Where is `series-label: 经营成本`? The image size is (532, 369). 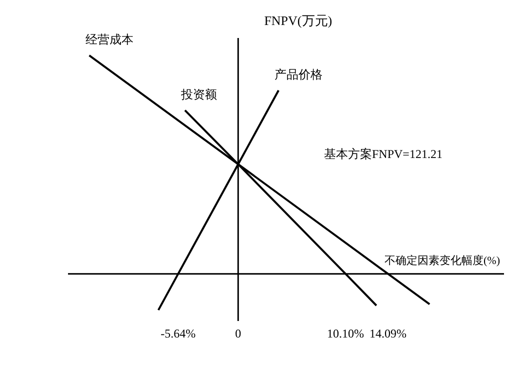
series-label: 经营成本 is located at coordinates (109, 39).